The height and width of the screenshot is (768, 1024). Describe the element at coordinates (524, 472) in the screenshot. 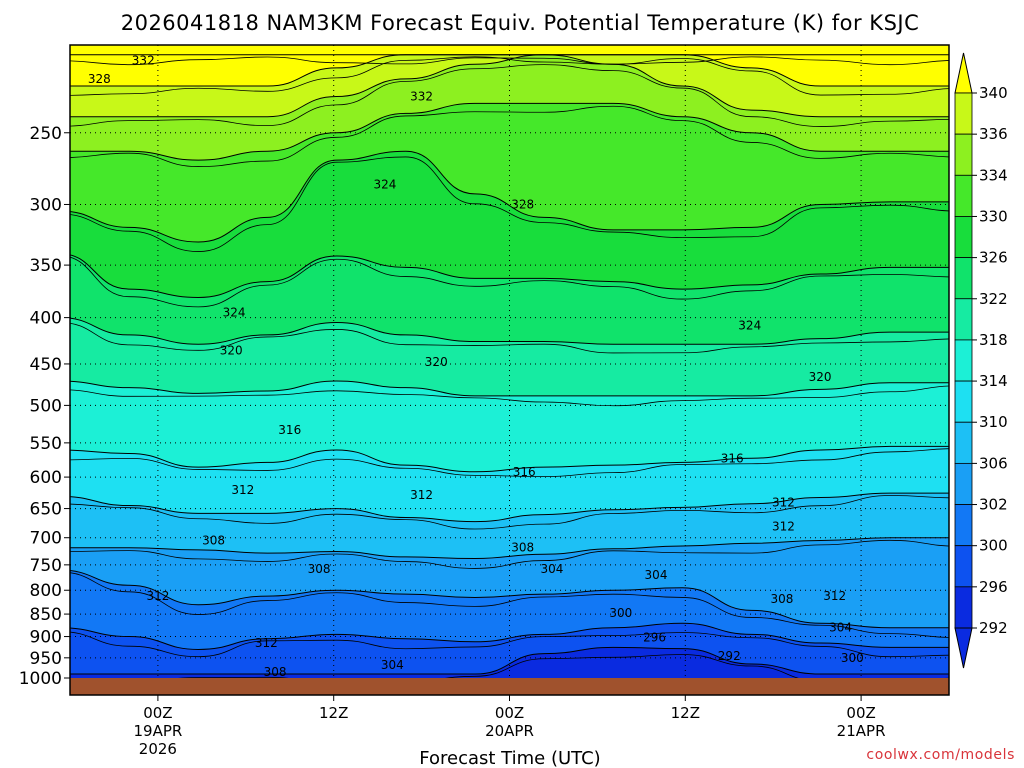

I see `contour-label: 316` at that location.